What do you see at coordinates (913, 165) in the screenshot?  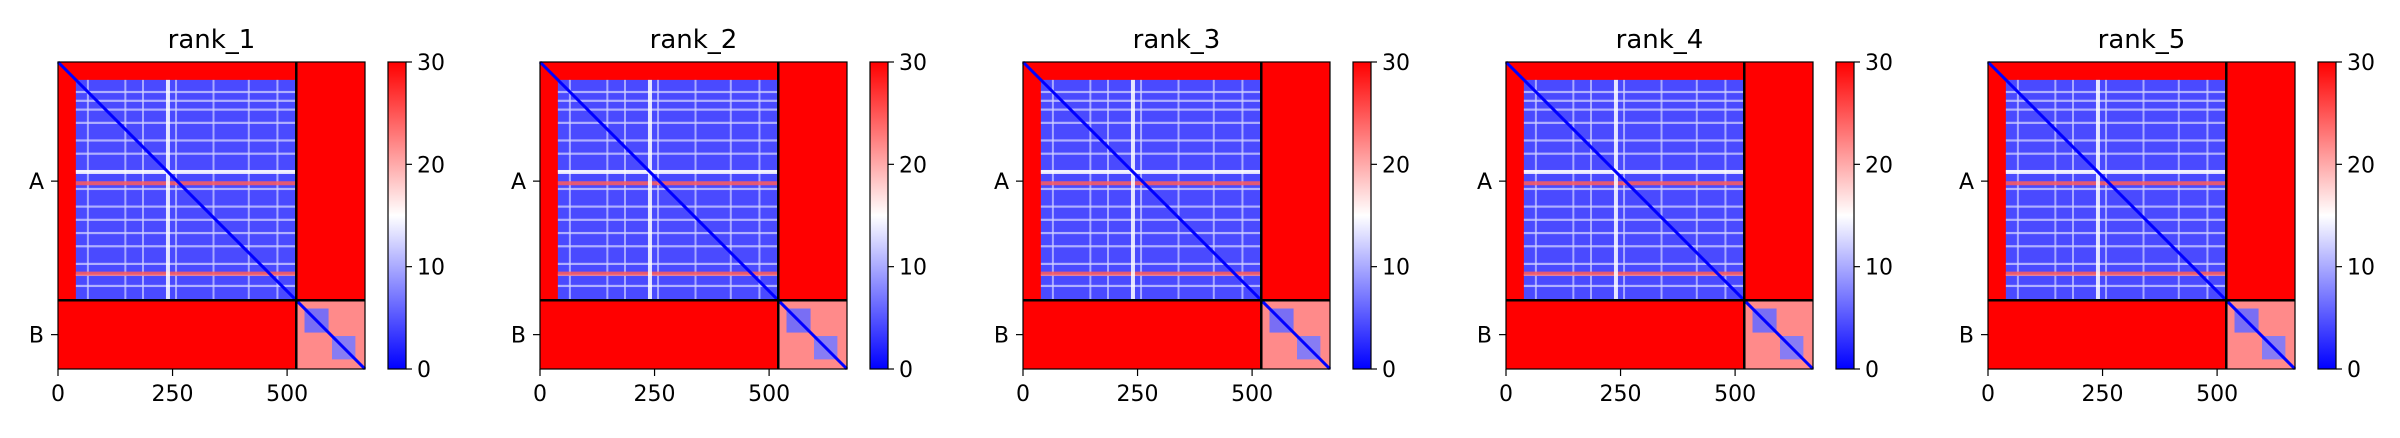 I see `colorbar-tick-label: 20` at bounding box center [913, 165].